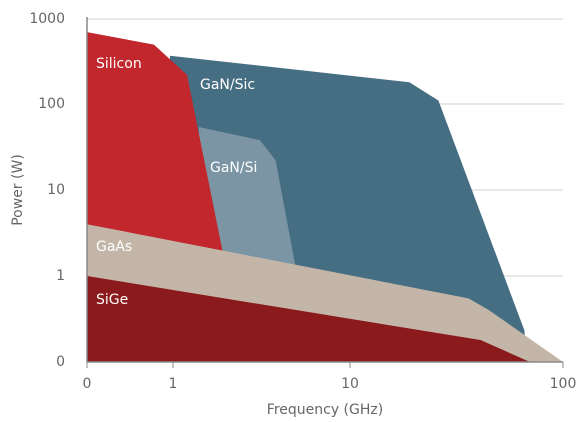 This screenshot has height=422, width=580. I want to click on x-tick-label: 1, so click(173, 384).